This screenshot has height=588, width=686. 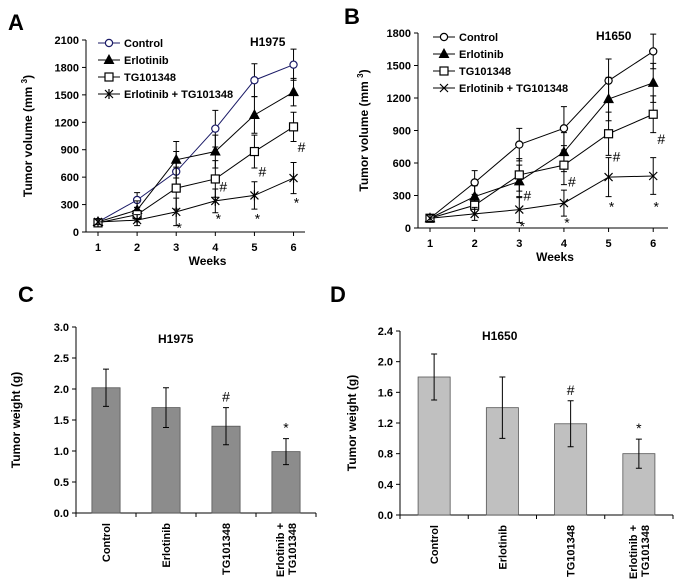 What do you see at coordinates (106, 387) in the screenshot?
I see `error-bar-control` at bounding box center [106, 387].